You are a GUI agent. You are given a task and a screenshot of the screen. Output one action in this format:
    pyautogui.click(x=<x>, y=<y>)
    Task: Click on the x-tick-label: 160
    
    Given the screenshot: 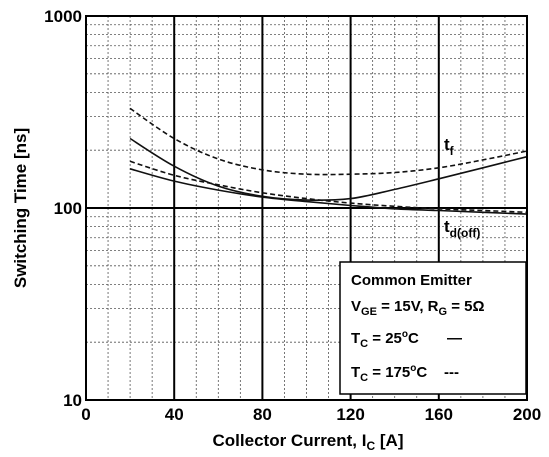 What is the action you would take?
    pyautogui.click(x=439, y=414)
    